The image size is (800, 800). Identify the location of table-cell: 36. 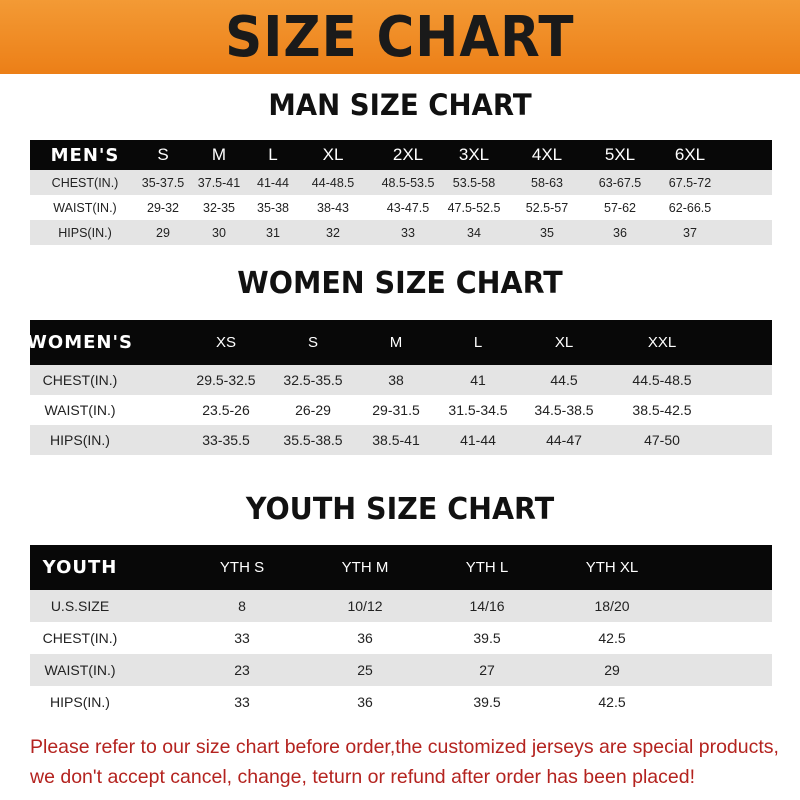
(365, 638).